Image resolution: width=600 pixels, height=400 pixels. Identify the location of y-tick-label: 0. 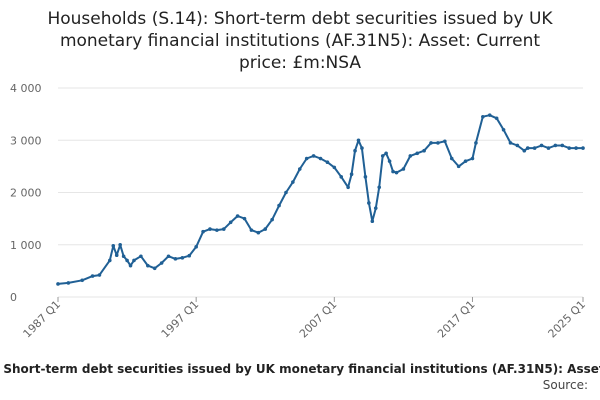
(13, 297).